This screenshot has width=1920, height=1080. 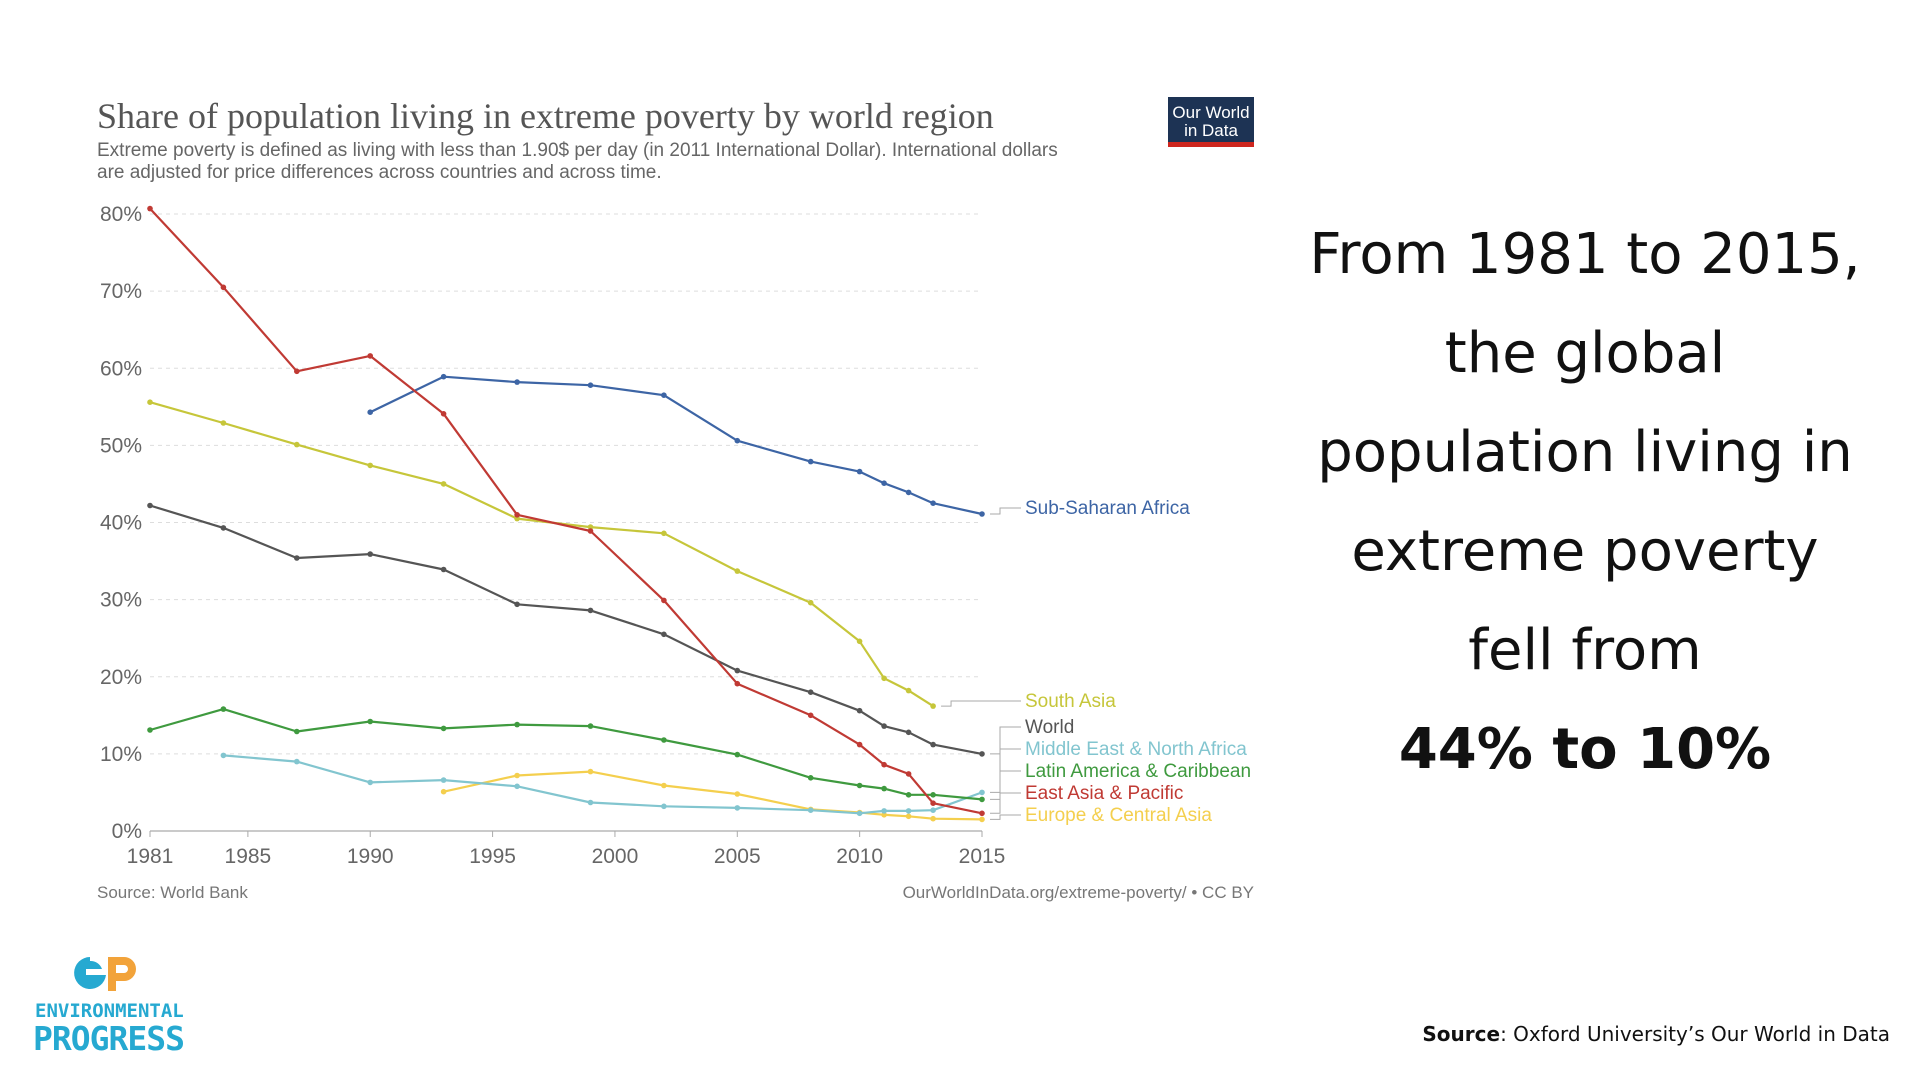 What do you see at coordinates (1585, 353) in the screenshot?
I see `headline-line-2: the global` at bounding box center [1585, 353].